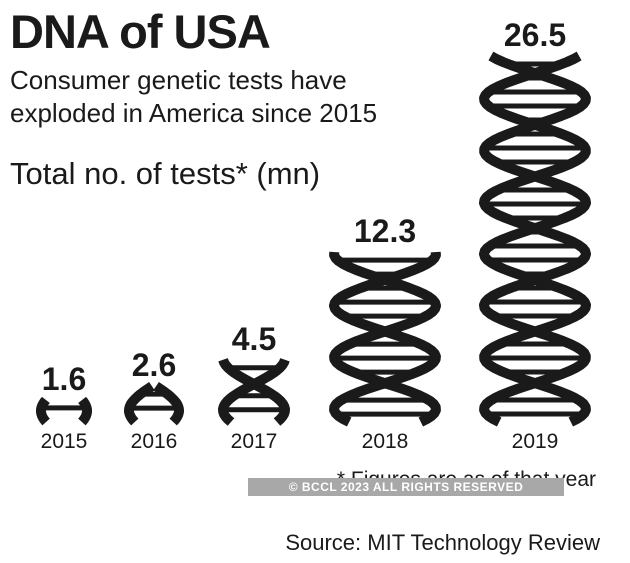 The height and width of the screenshot is (563, 630). Describe the element at coordinates (154, 365) in the screenshot. I see `value-label-2016: 2.6` at that location.